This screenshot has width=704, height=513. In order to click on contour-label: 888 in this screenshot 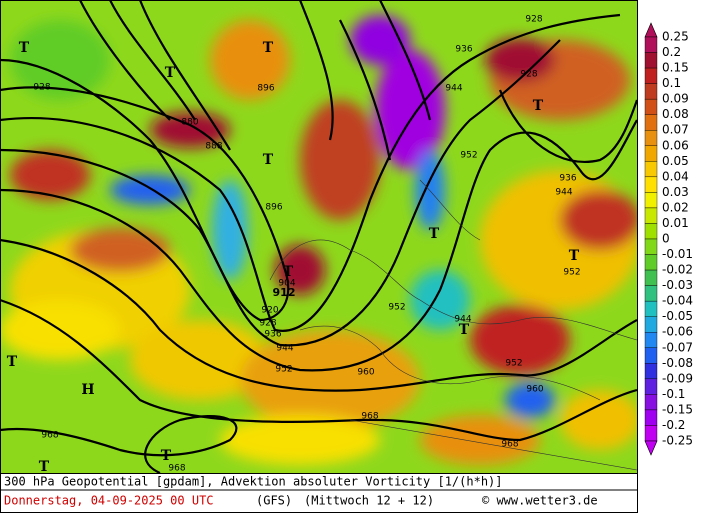, I will do `click(213, 147)`.